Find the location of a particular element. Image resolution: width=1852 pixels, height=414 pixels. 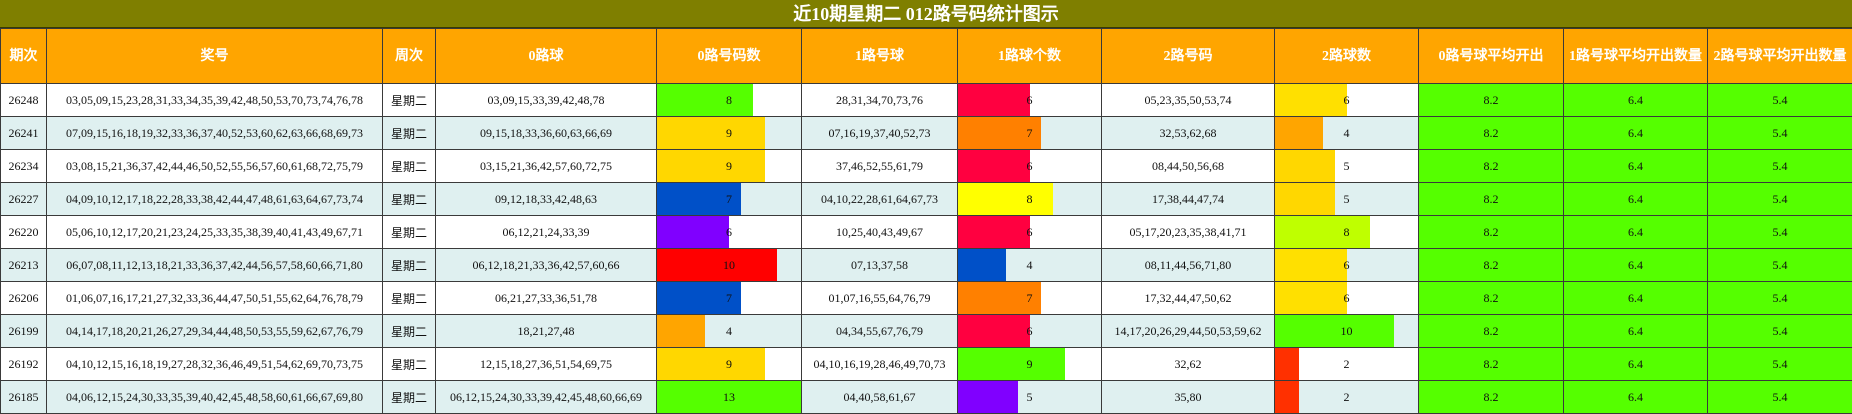

route0-balls-cell: 06,21,27,33,36,51,78 is located at coordinates (546, 298).